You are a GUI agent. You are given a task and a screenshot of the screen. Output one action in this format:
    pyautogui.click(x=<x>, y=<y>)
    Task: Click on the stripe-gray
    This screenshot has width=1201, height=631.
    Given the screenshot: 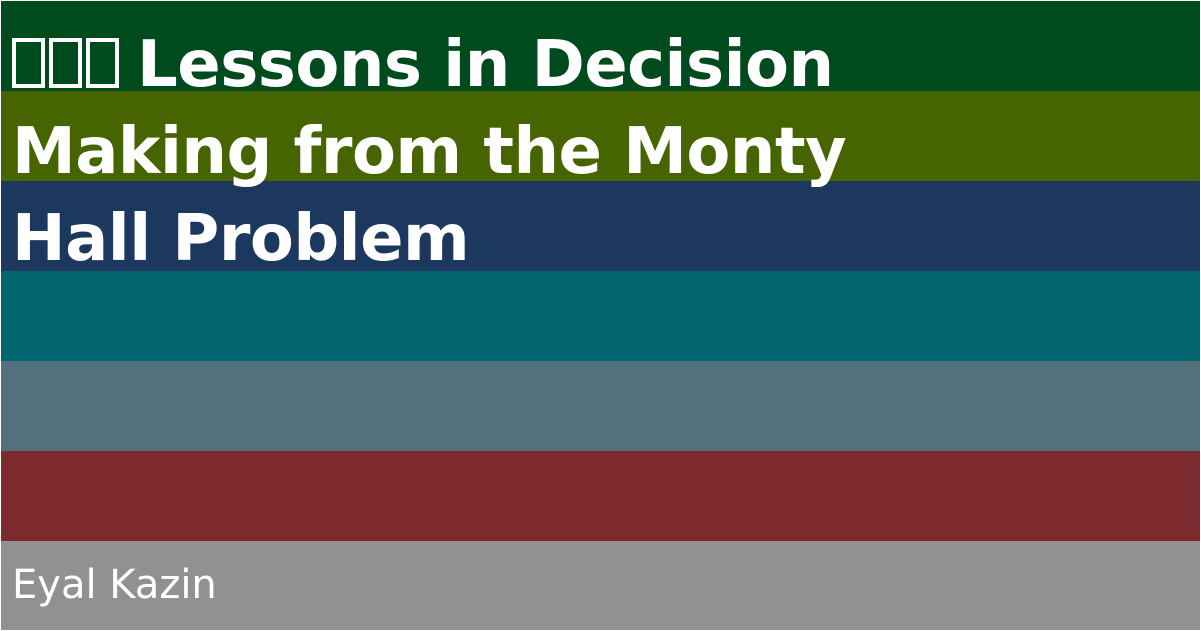 What is the action you would take?
    pyautogui.click(x=600, y=585)
    